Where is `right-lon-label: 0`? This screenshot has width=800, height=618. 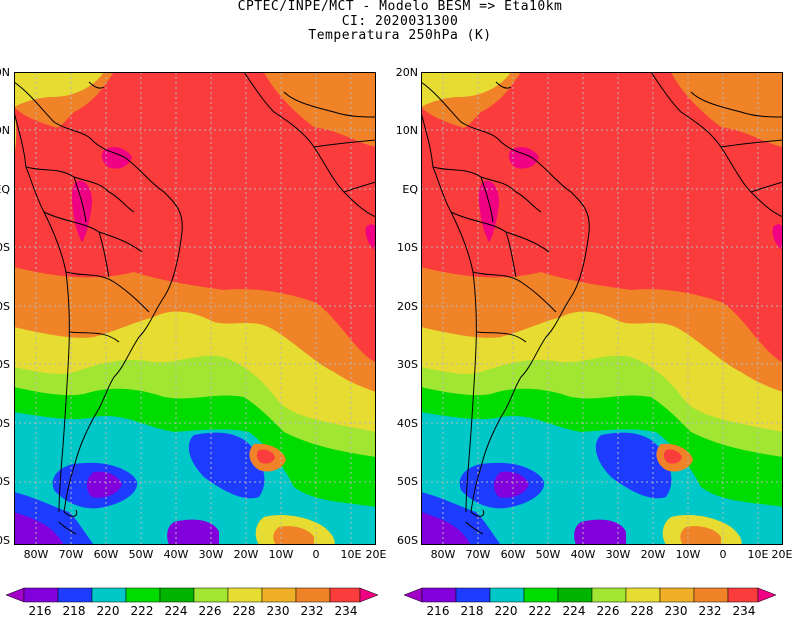 right-lon-label: 0 is located at coordinates (723, 554).